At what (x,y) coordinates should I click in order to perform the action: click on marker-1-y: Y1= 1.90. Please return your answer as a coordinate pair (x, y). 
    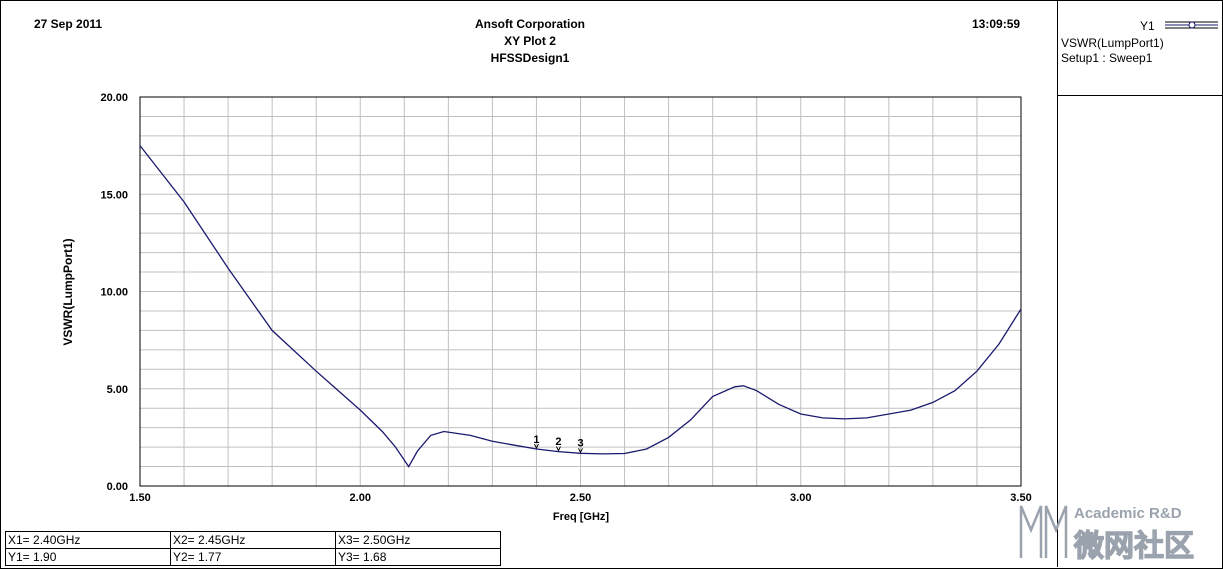
    Looking at the image, I should click on (88, 557).